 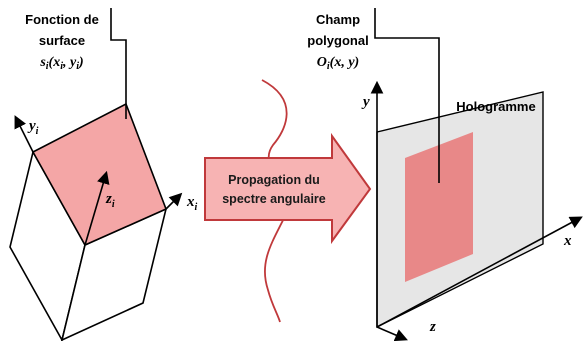 I want to click on x-axis-left, so click(x=174, y=201).